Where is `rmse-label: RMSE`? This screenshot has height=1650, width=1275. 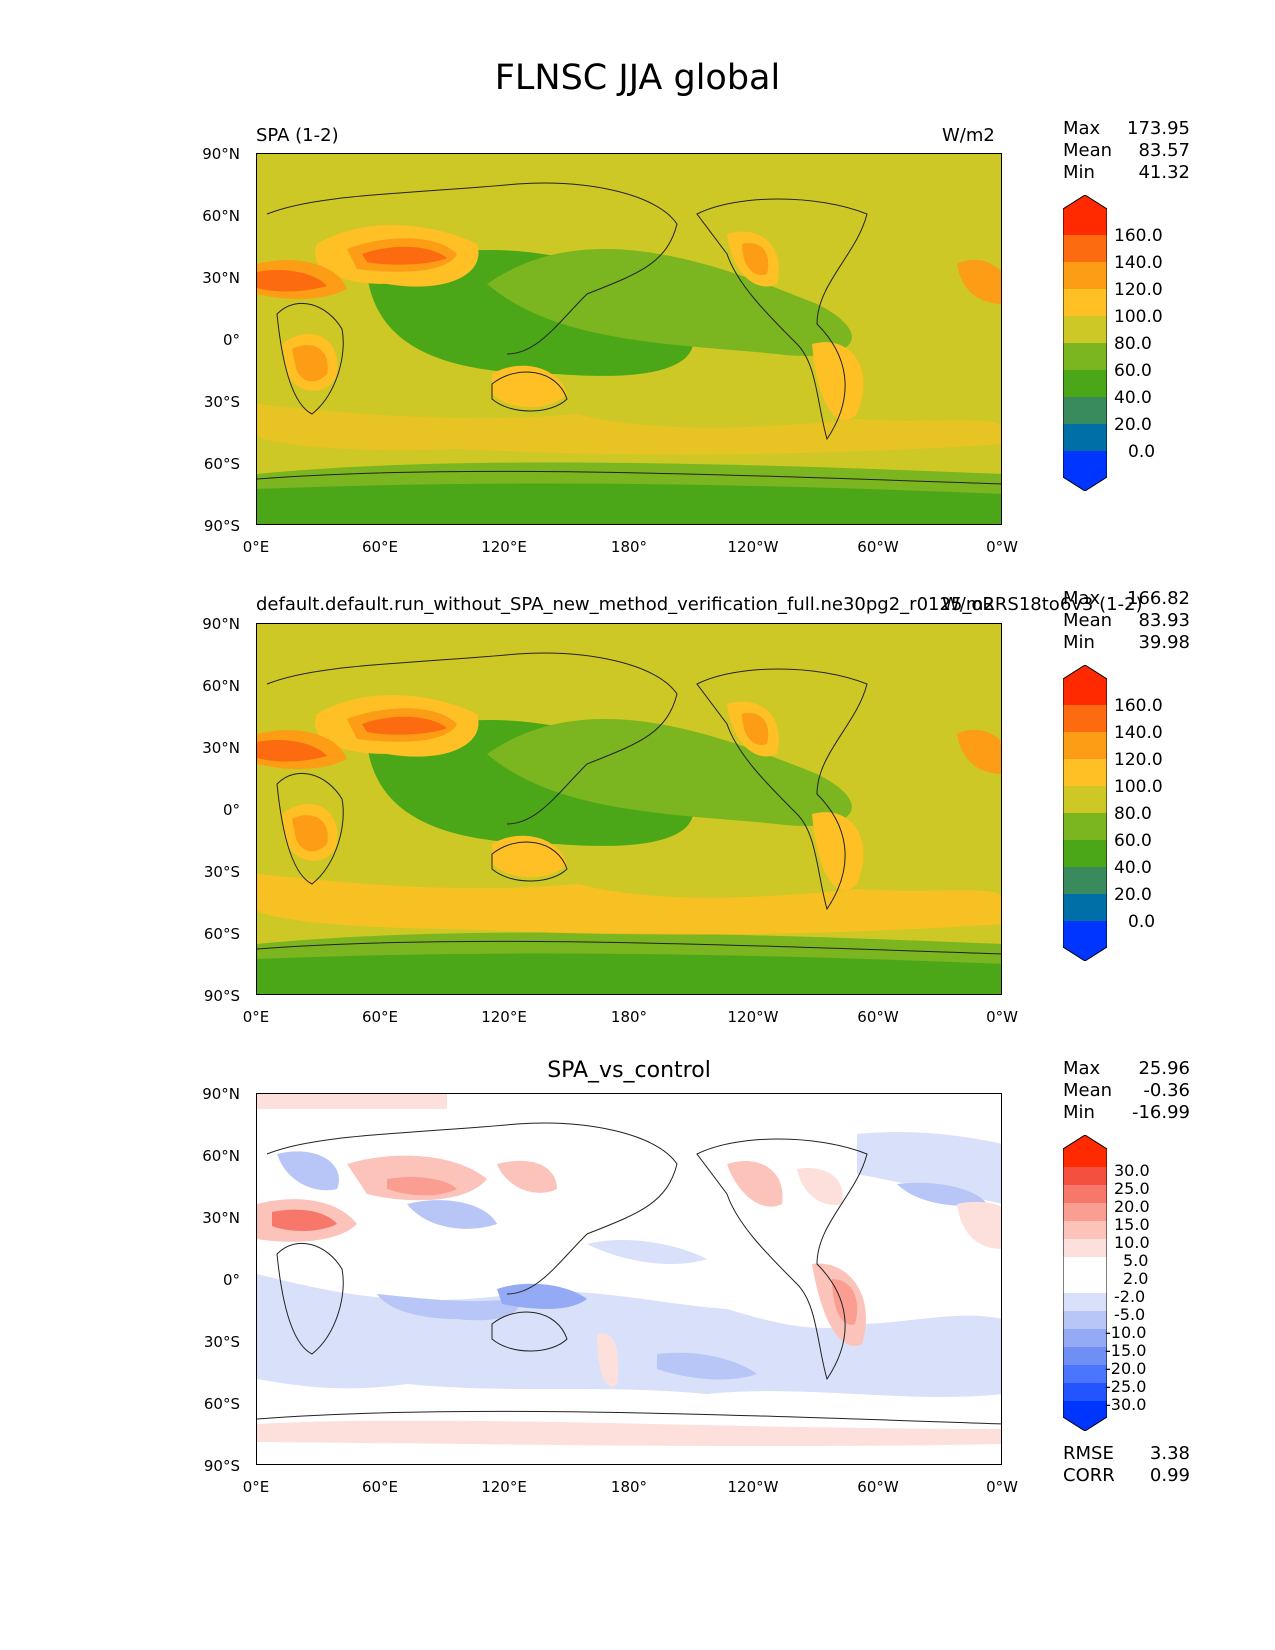 rmse-label: RMSE is located at coordinates (1088, 1453).